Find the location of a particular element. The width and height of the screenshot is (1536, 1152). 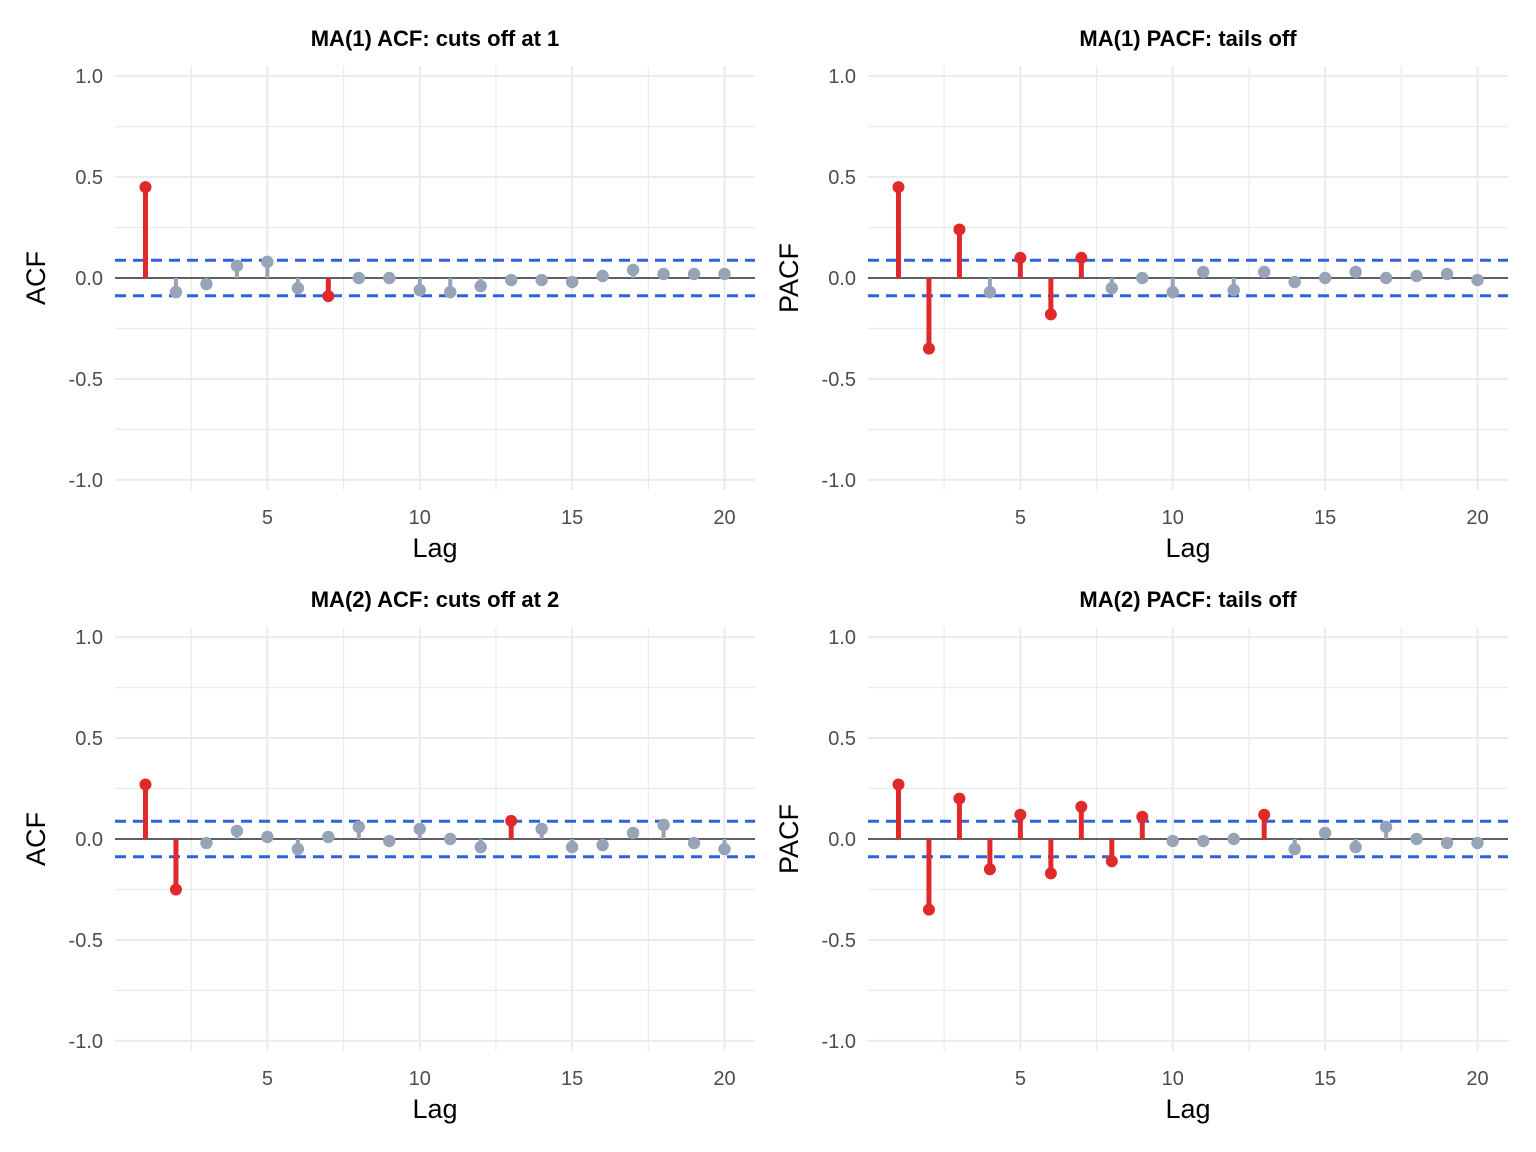

panel-title: MA(2) ACF: cuts off at 2 is located at coordinates (435, 599).